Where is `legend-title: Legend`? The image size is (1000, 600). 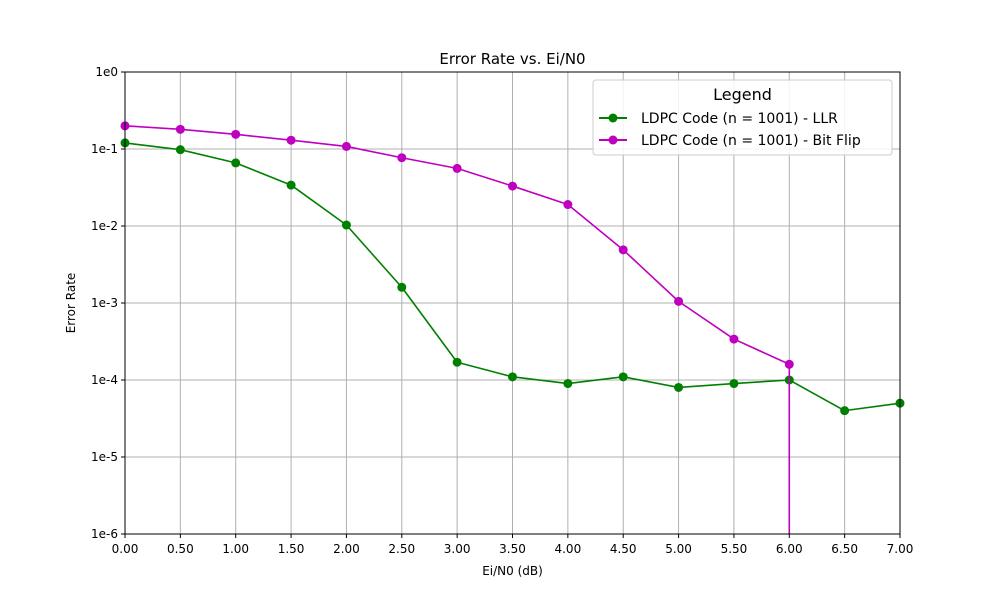 legend-title: Legend is located at coordinates (742, 94).